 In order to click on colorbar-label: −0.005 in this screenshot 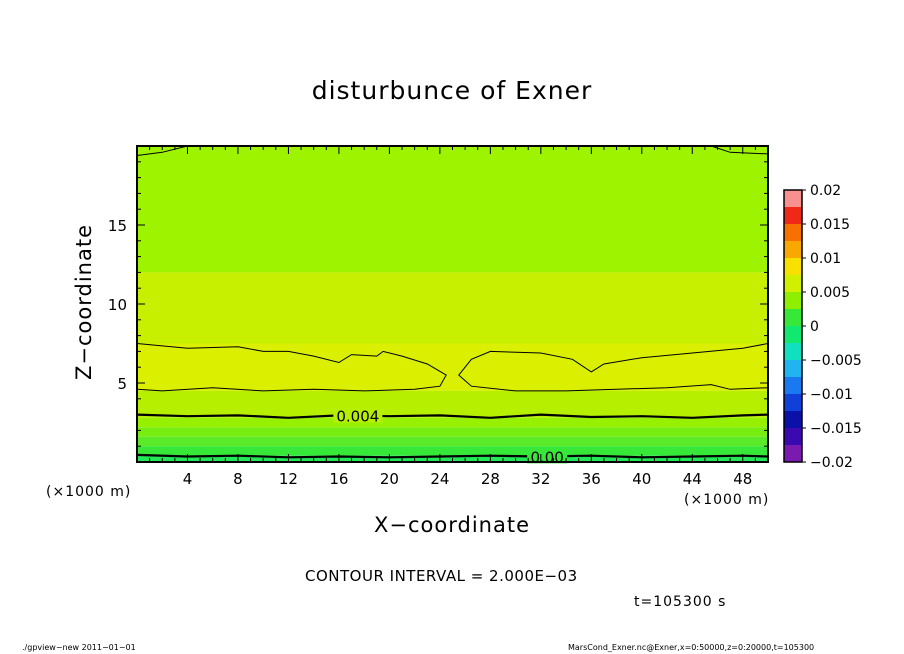, I will do `click(836, 361)`.